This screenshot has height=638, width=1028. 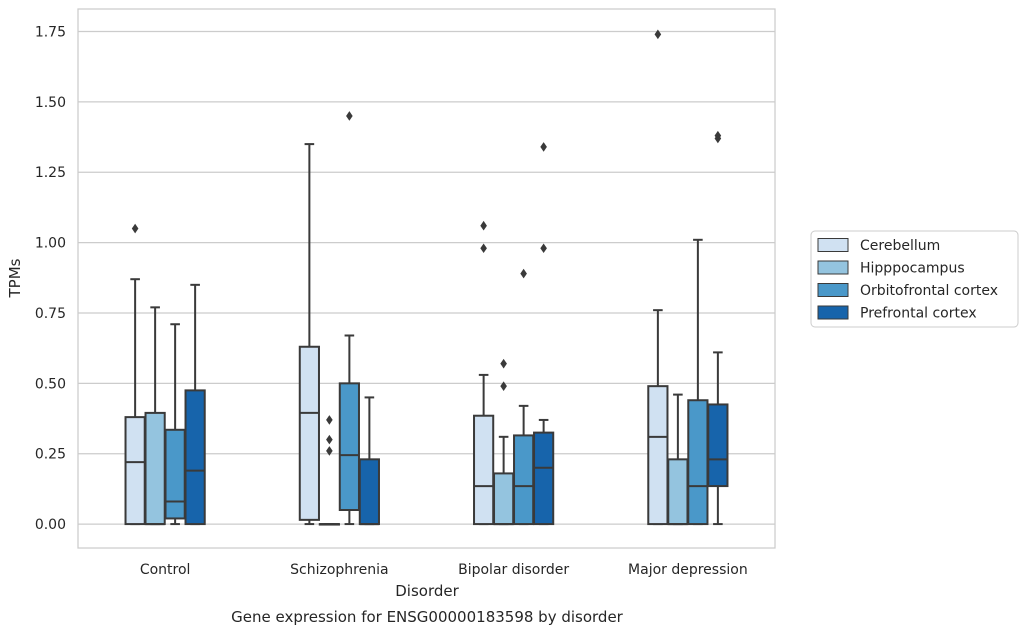 I want to click on y-tick-label: 0.25, so click(x=50, y=455).